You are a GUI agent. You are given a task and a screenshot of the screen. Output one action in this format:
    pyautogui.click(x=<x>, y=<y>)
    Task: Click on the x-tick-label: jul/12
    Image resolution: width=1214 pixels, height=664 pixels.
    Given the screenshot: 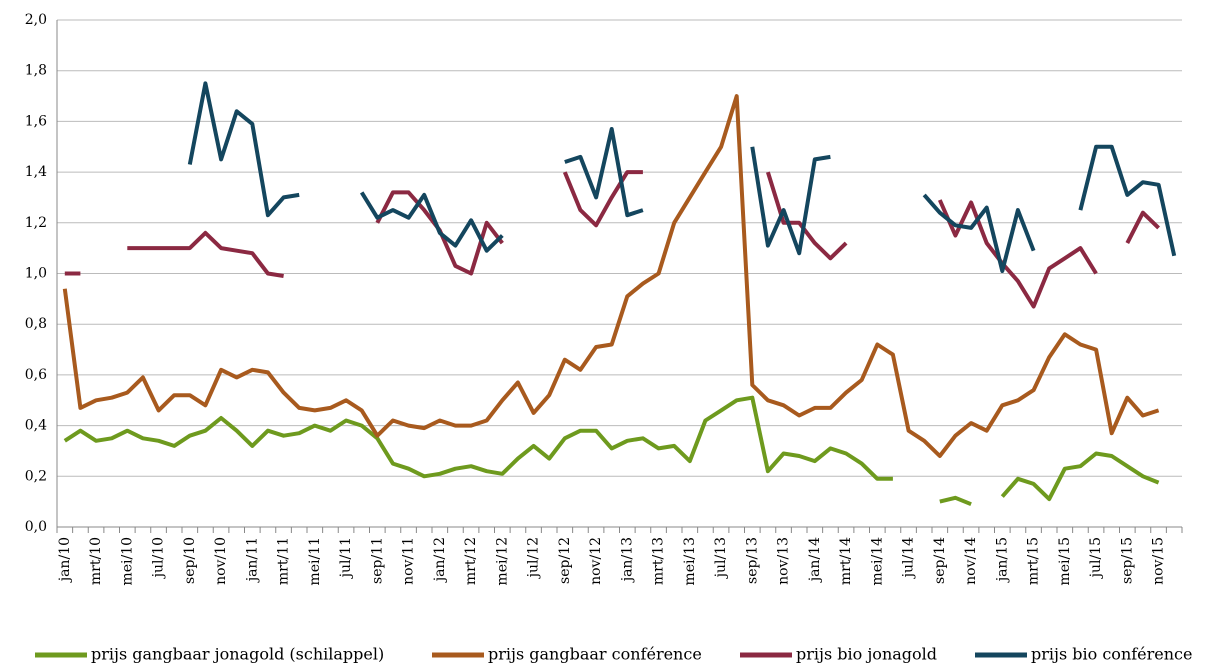 What is the action you would take?
    pyautogui.click(x=534, y=558)
    